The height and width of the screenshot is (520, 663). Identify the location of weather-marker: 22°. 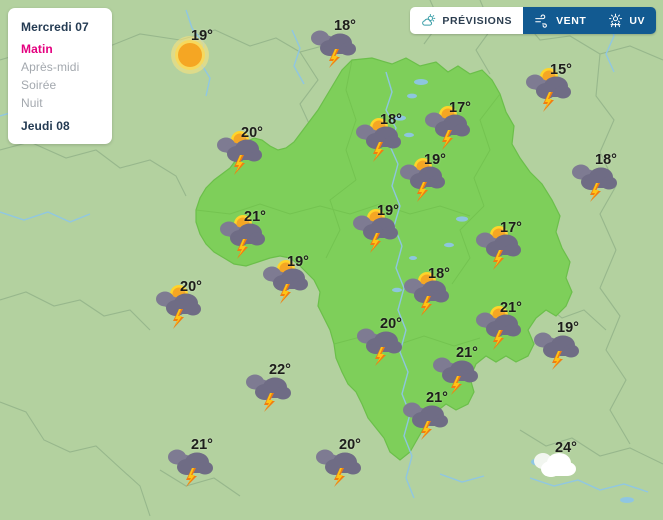
(268, 387).